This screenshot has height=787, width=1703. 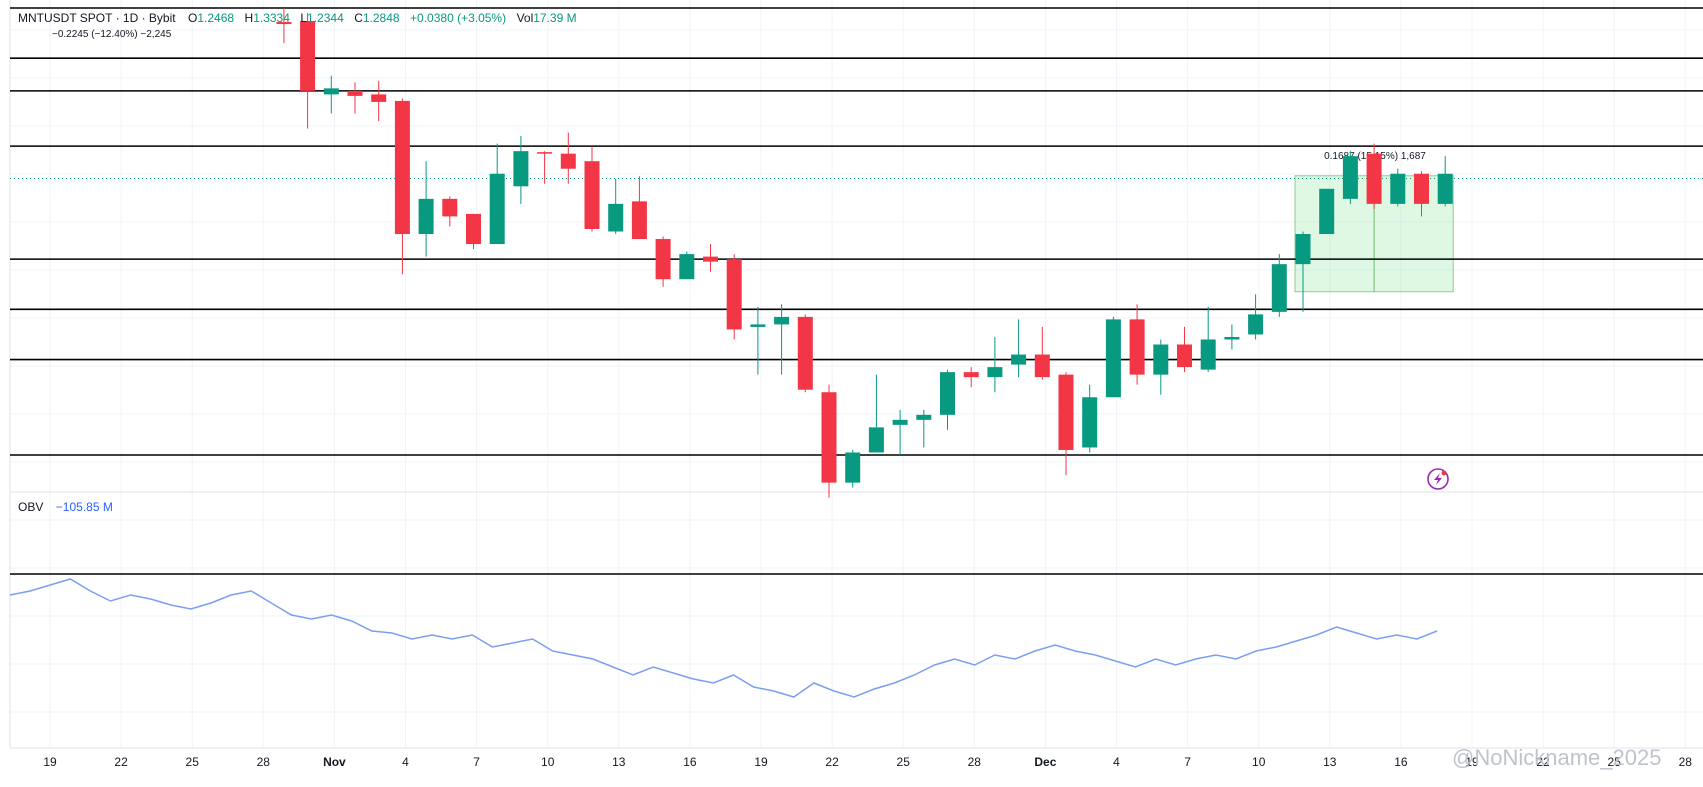 What do you see at coordinates (525, 18) in the screenshot?
I see `legend-vol-label: Vol` at bounding box center [525, 18].